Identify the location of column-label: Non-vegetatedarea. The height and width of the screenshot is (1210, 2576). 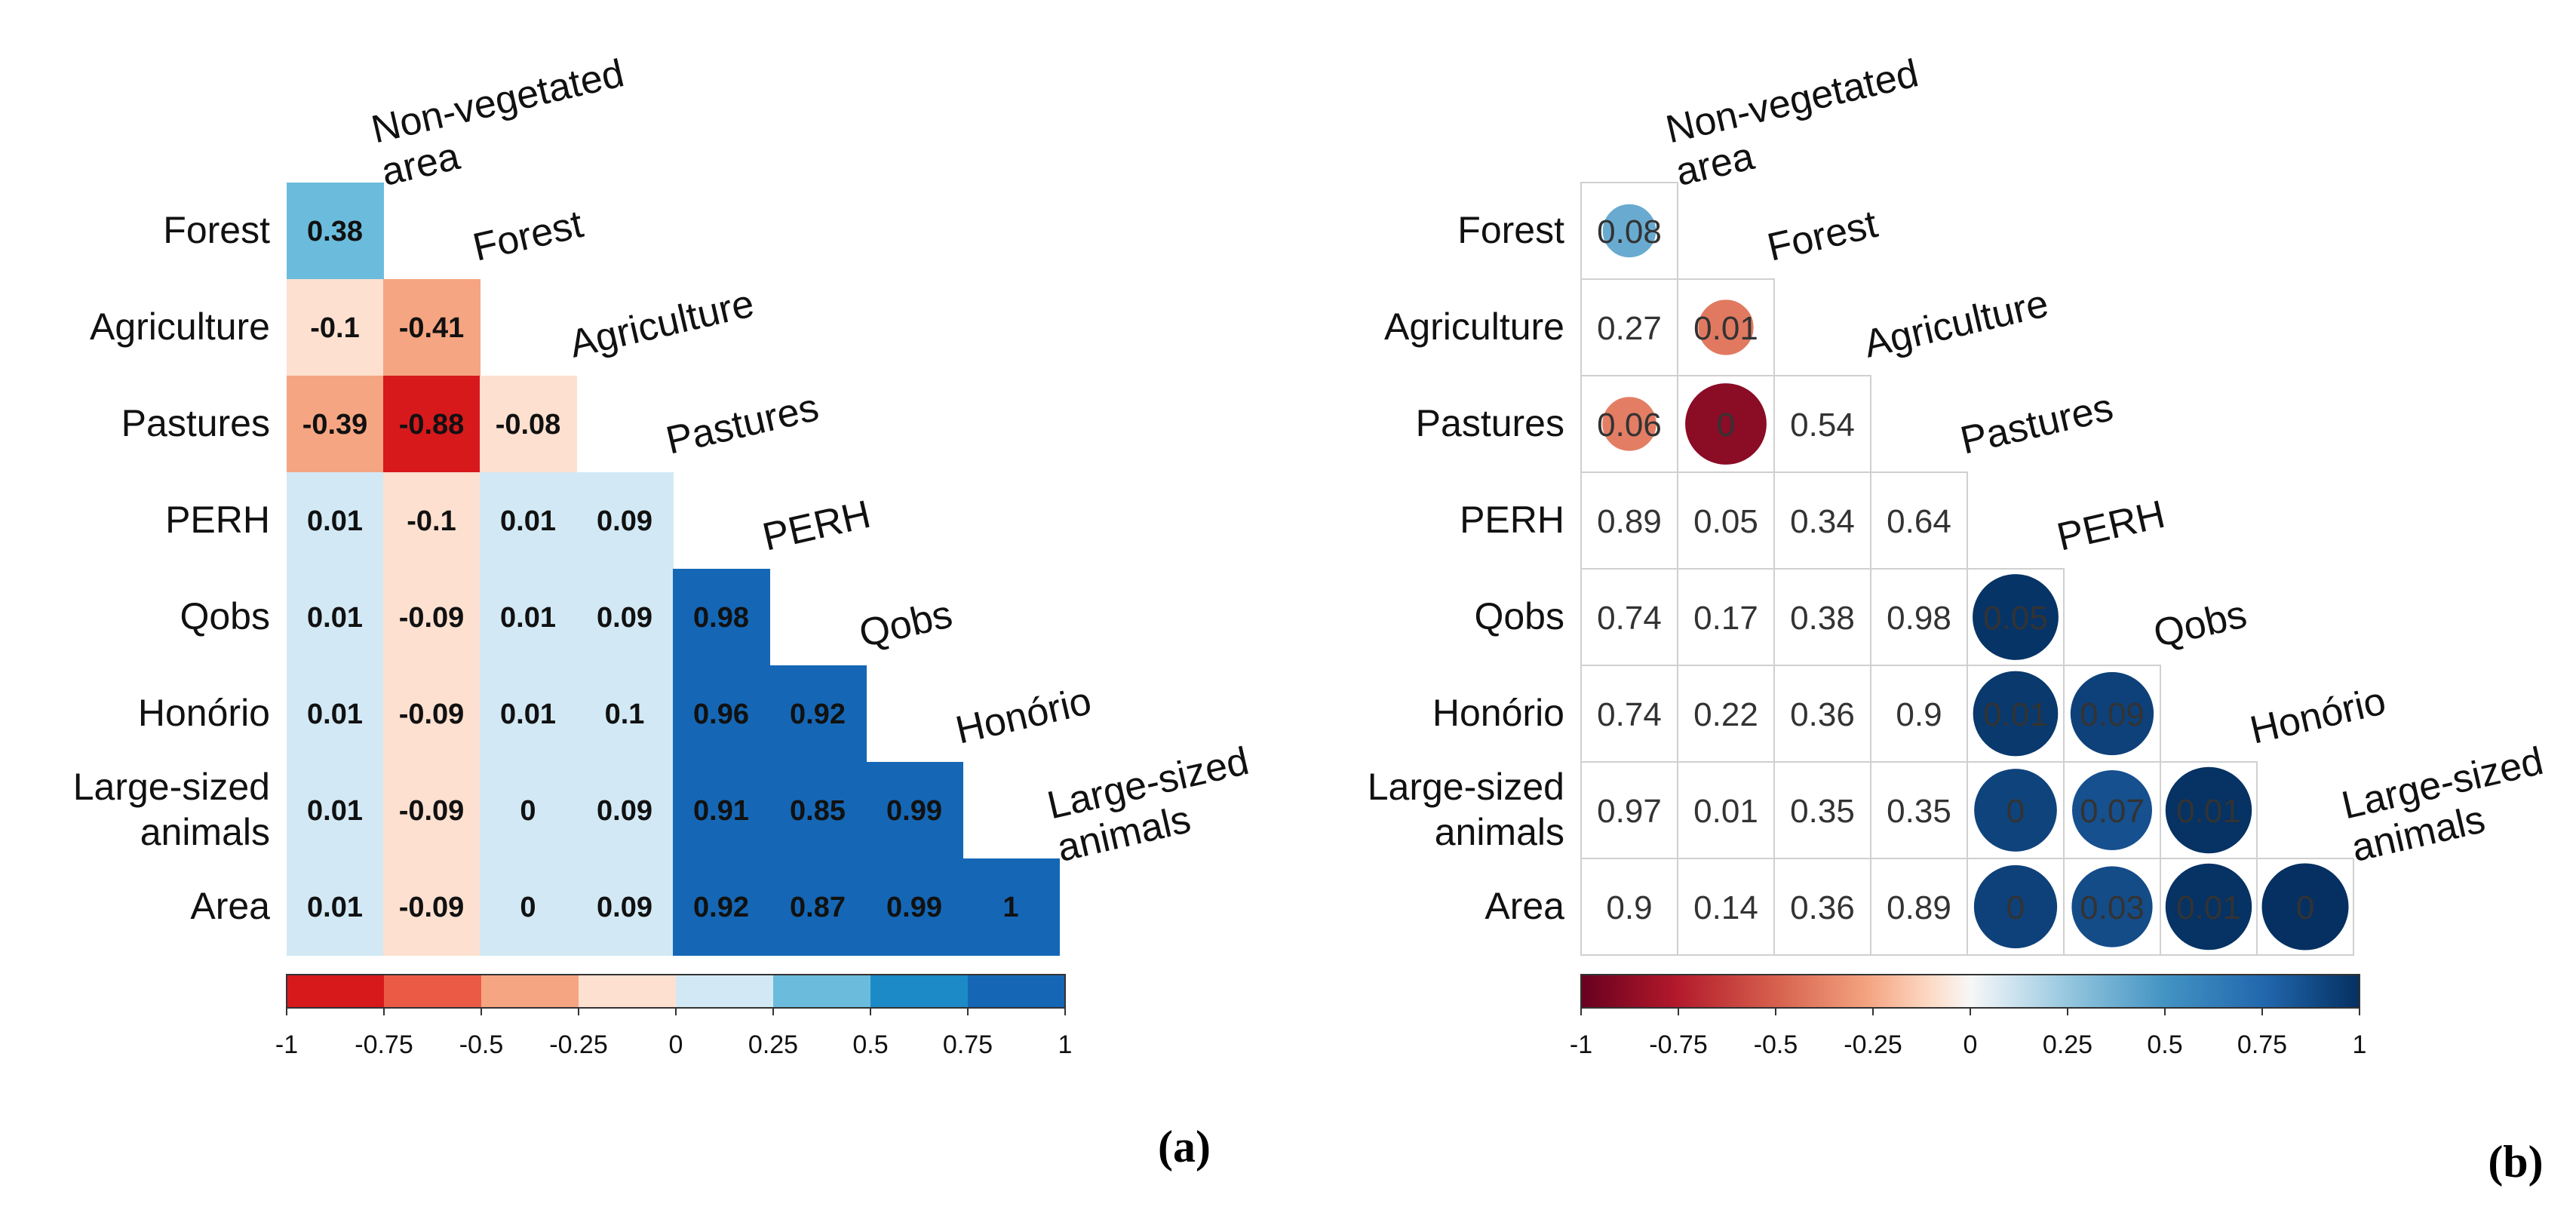
(1797, 123).